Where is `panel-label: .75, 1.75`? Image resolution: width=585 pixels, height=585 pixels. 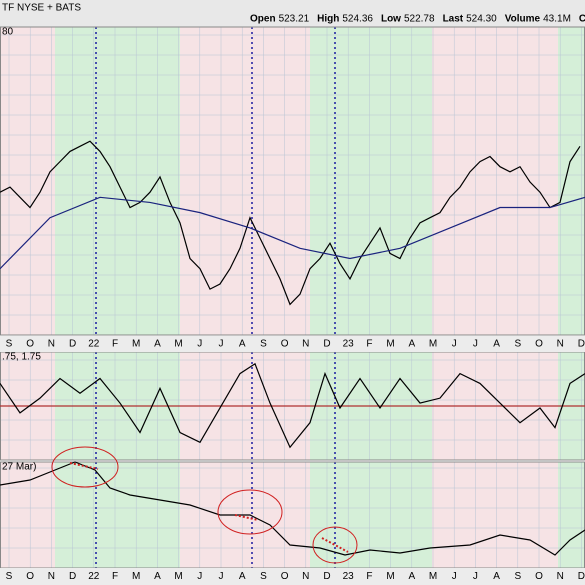
panel-label: .75, 1.75 is located at coordinates (21, 357).